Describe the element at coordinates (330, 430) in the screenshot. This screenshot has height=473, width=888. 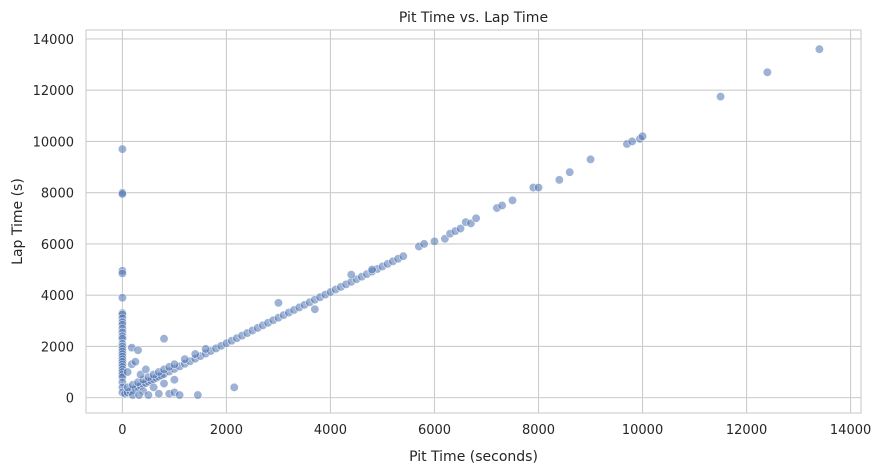
I see `x-tick-label: 4000` at that location.